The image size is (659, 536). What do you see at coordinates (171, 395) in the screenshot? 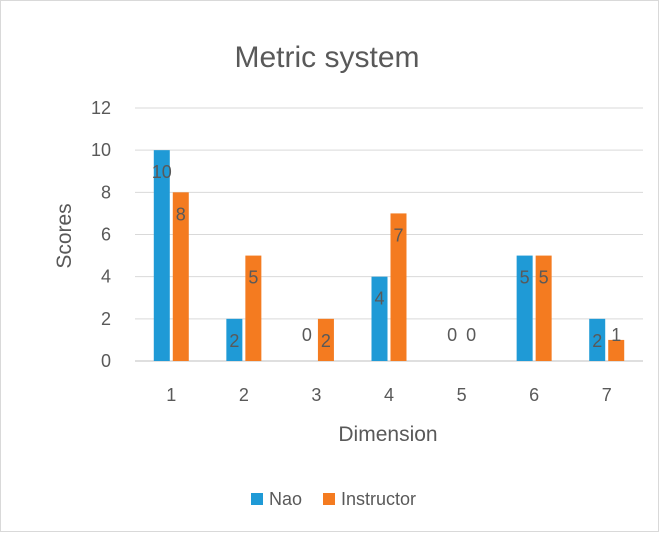
I see `x-tick-label: 1` at bounding box center [171, 395].